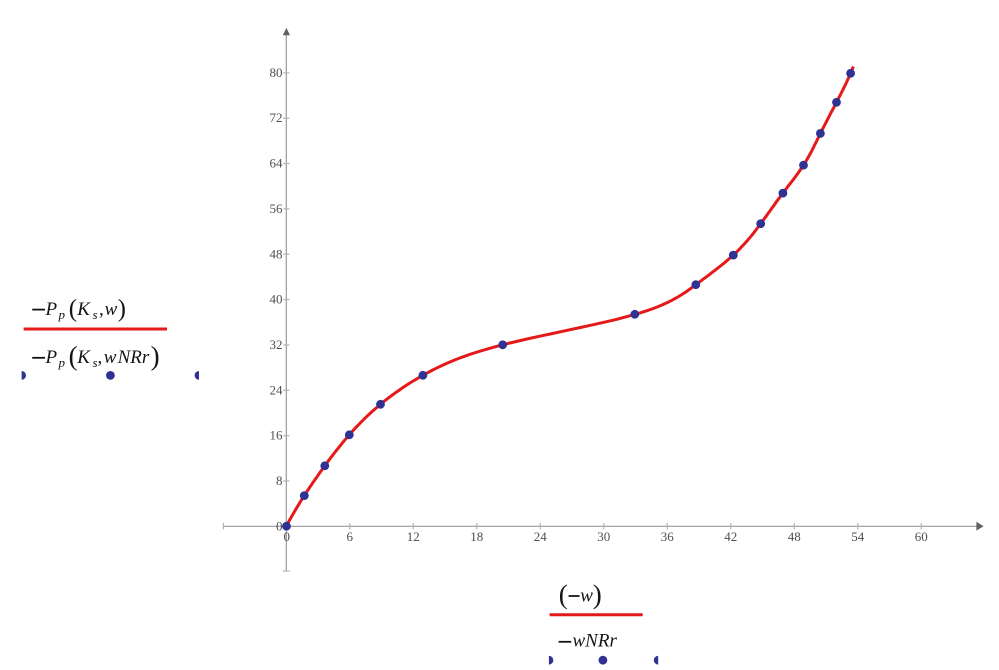  I want to click on svg-text: 40, so click(276, 299).